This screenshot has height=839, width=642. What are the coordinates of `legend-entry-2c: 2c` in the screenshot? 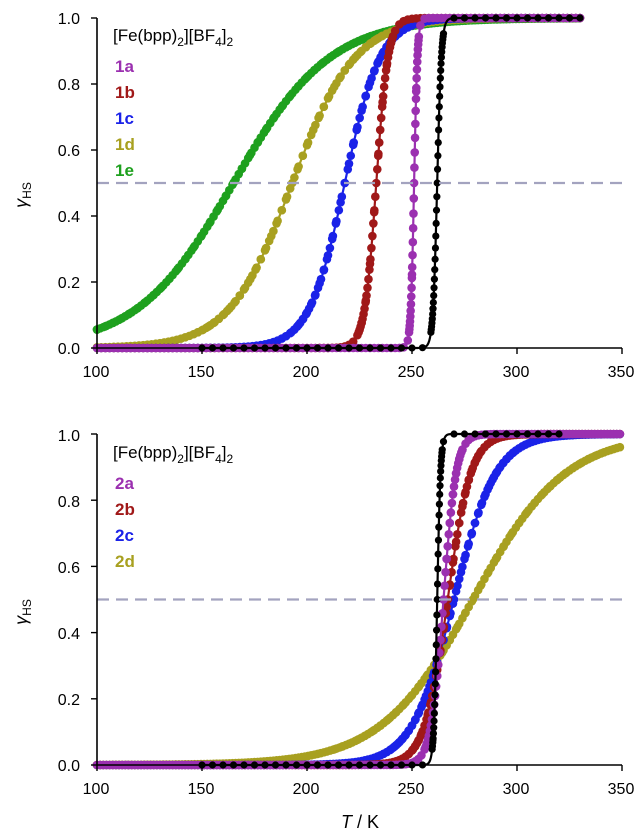 It's located at (124, 535).